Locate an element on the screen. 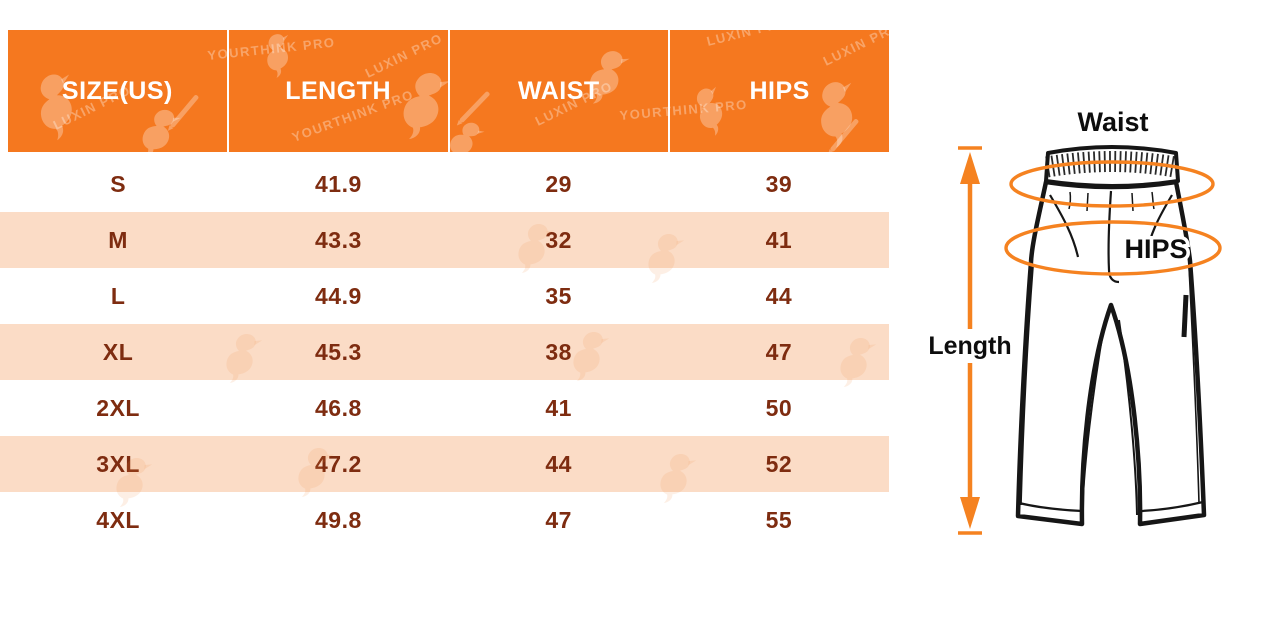  size-cell: M is located at coordinates (118, 239).